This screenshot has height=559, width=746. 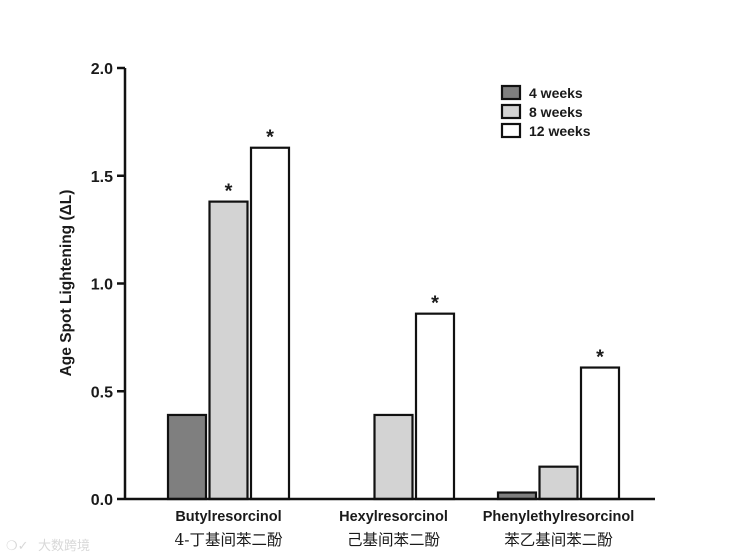 What do you see at coordinates (558, 540) in the screenshot?
I see `category-label-zh: 苯乙基间苯二酚` at bounding box center [558, 540].